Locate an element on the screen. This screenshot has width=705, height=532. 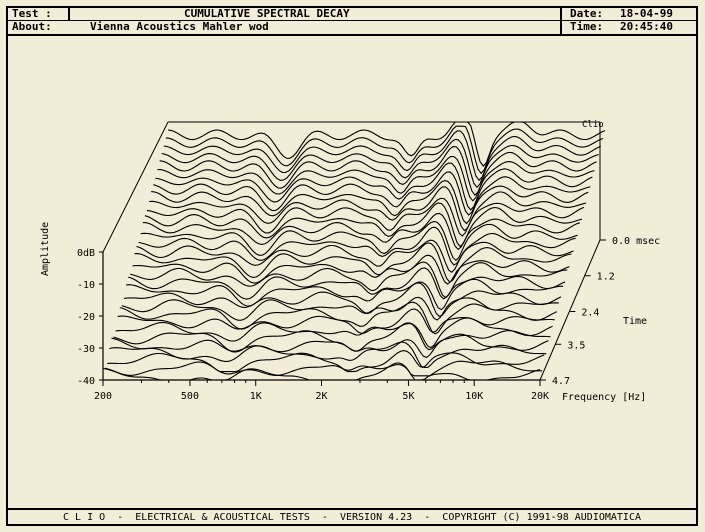
time-tick-label: 4.7 is located at coordinates (561, 381).